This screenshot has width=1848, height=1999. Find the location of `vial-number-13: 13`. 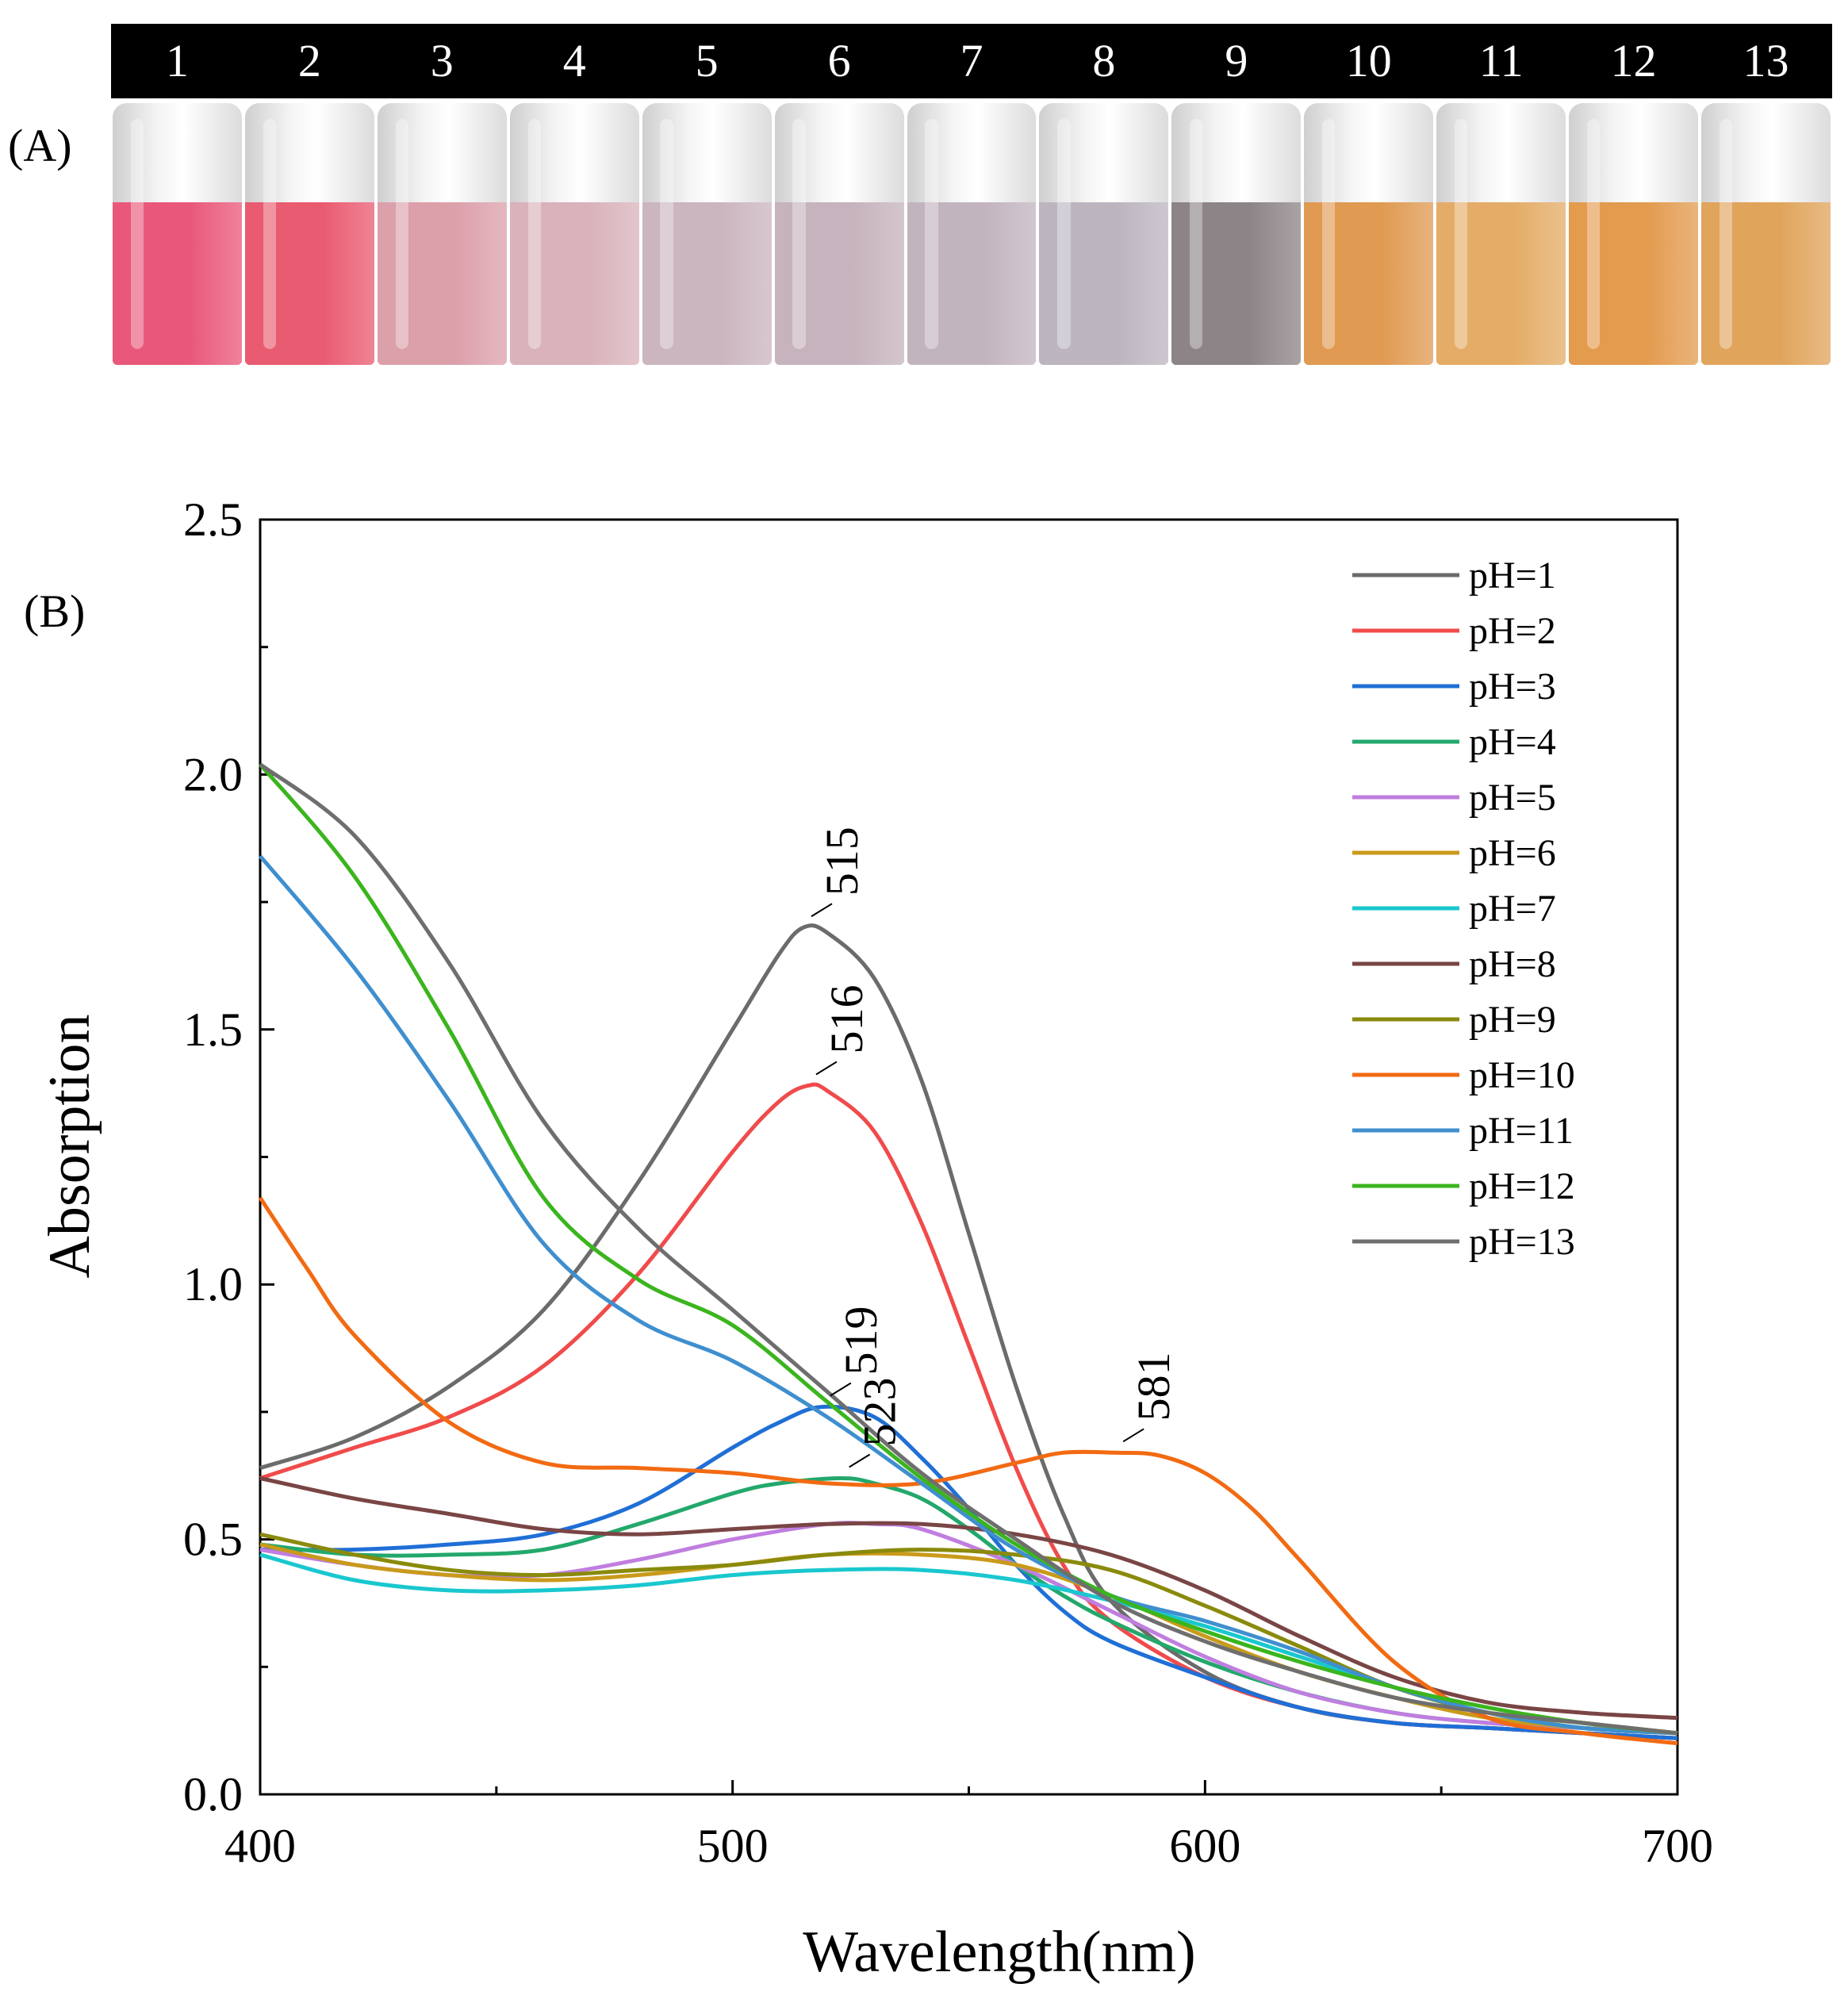

vial-number-13: 13 is located at coordinates (1766, 60).